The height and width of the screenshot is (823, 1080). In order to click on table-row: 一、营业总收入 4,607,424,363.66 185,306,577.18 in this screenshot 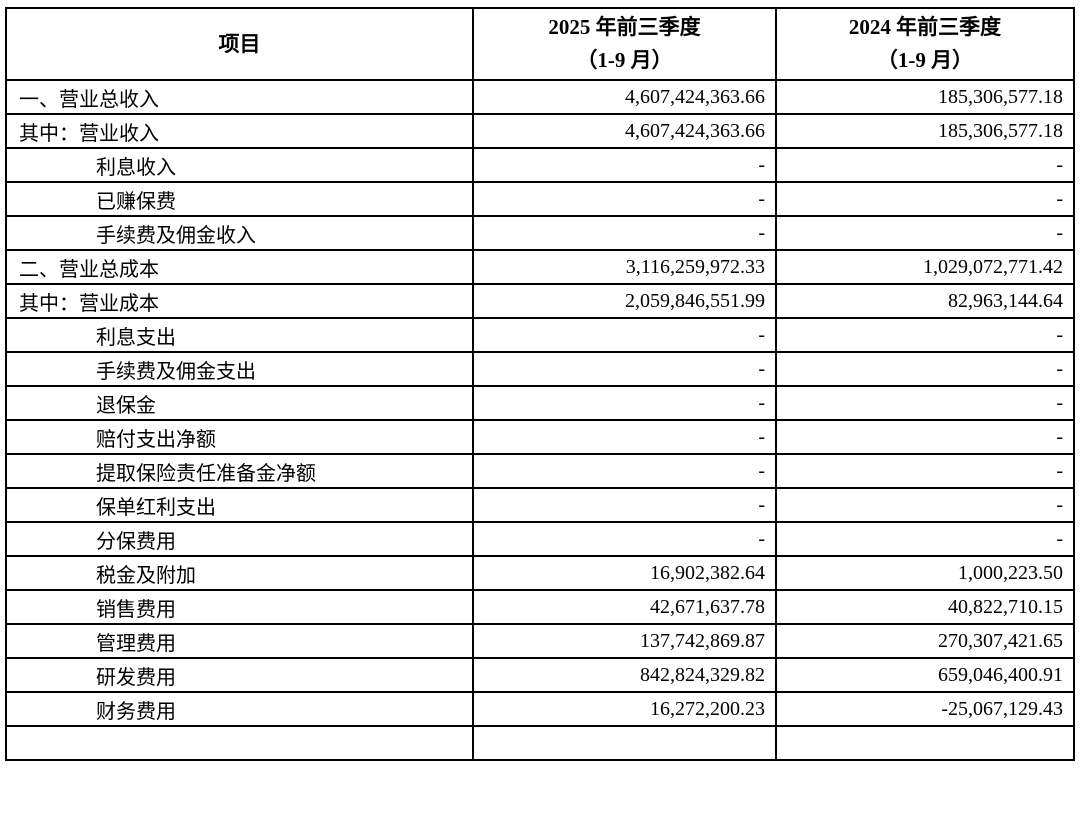, I will do `click(540, 97)`.